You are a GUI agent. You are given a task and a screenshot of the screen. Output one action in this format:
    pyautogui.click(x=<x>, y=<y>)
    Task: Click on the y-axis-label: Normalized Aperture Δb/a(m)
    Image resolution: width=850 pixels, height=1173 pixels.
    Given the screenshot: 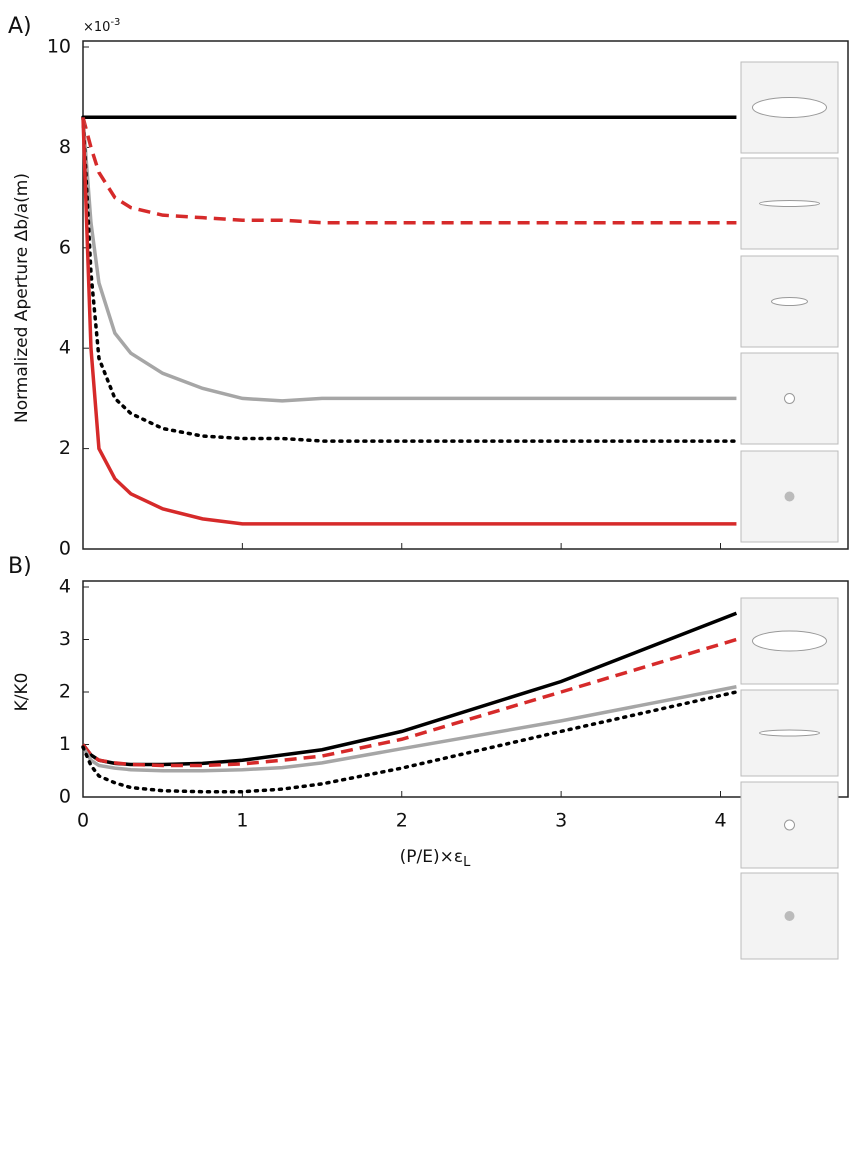 What is the action you would take?
    pyautogui.click(x=22, y=298)
    